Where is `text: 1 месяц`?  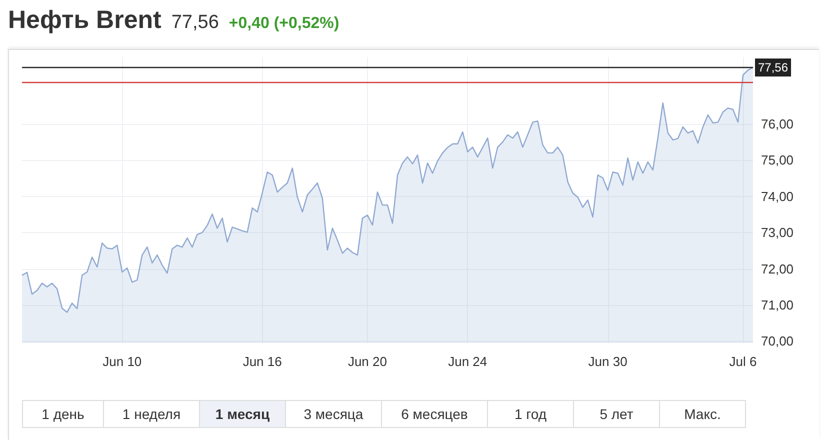 text: 1 месяц is located at coordinates (243, 414).